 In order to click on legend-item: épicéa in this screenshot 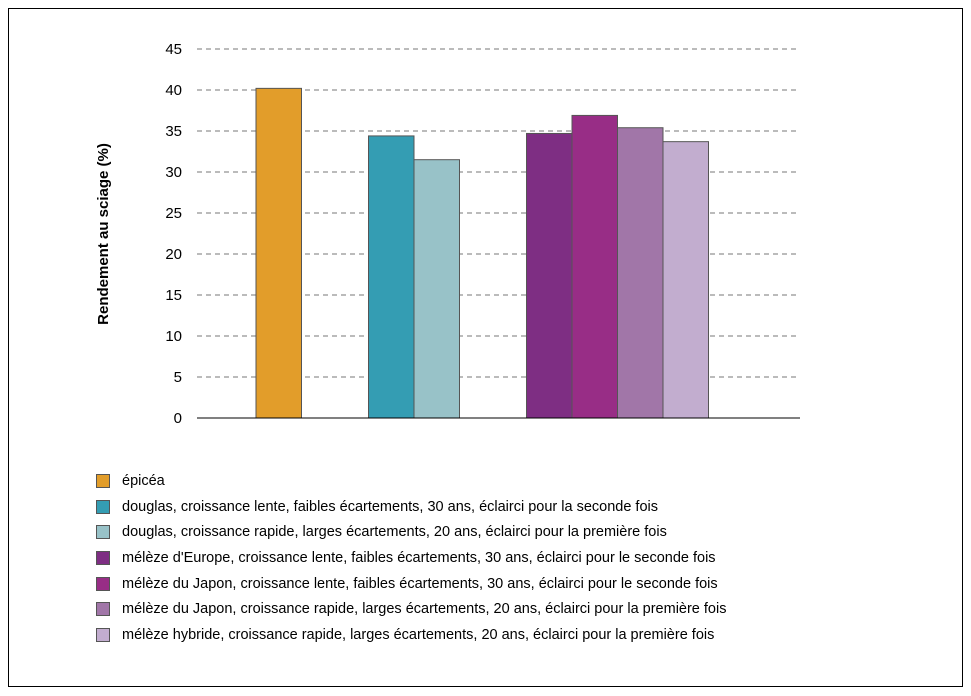, I will do `click(411, 481)`.